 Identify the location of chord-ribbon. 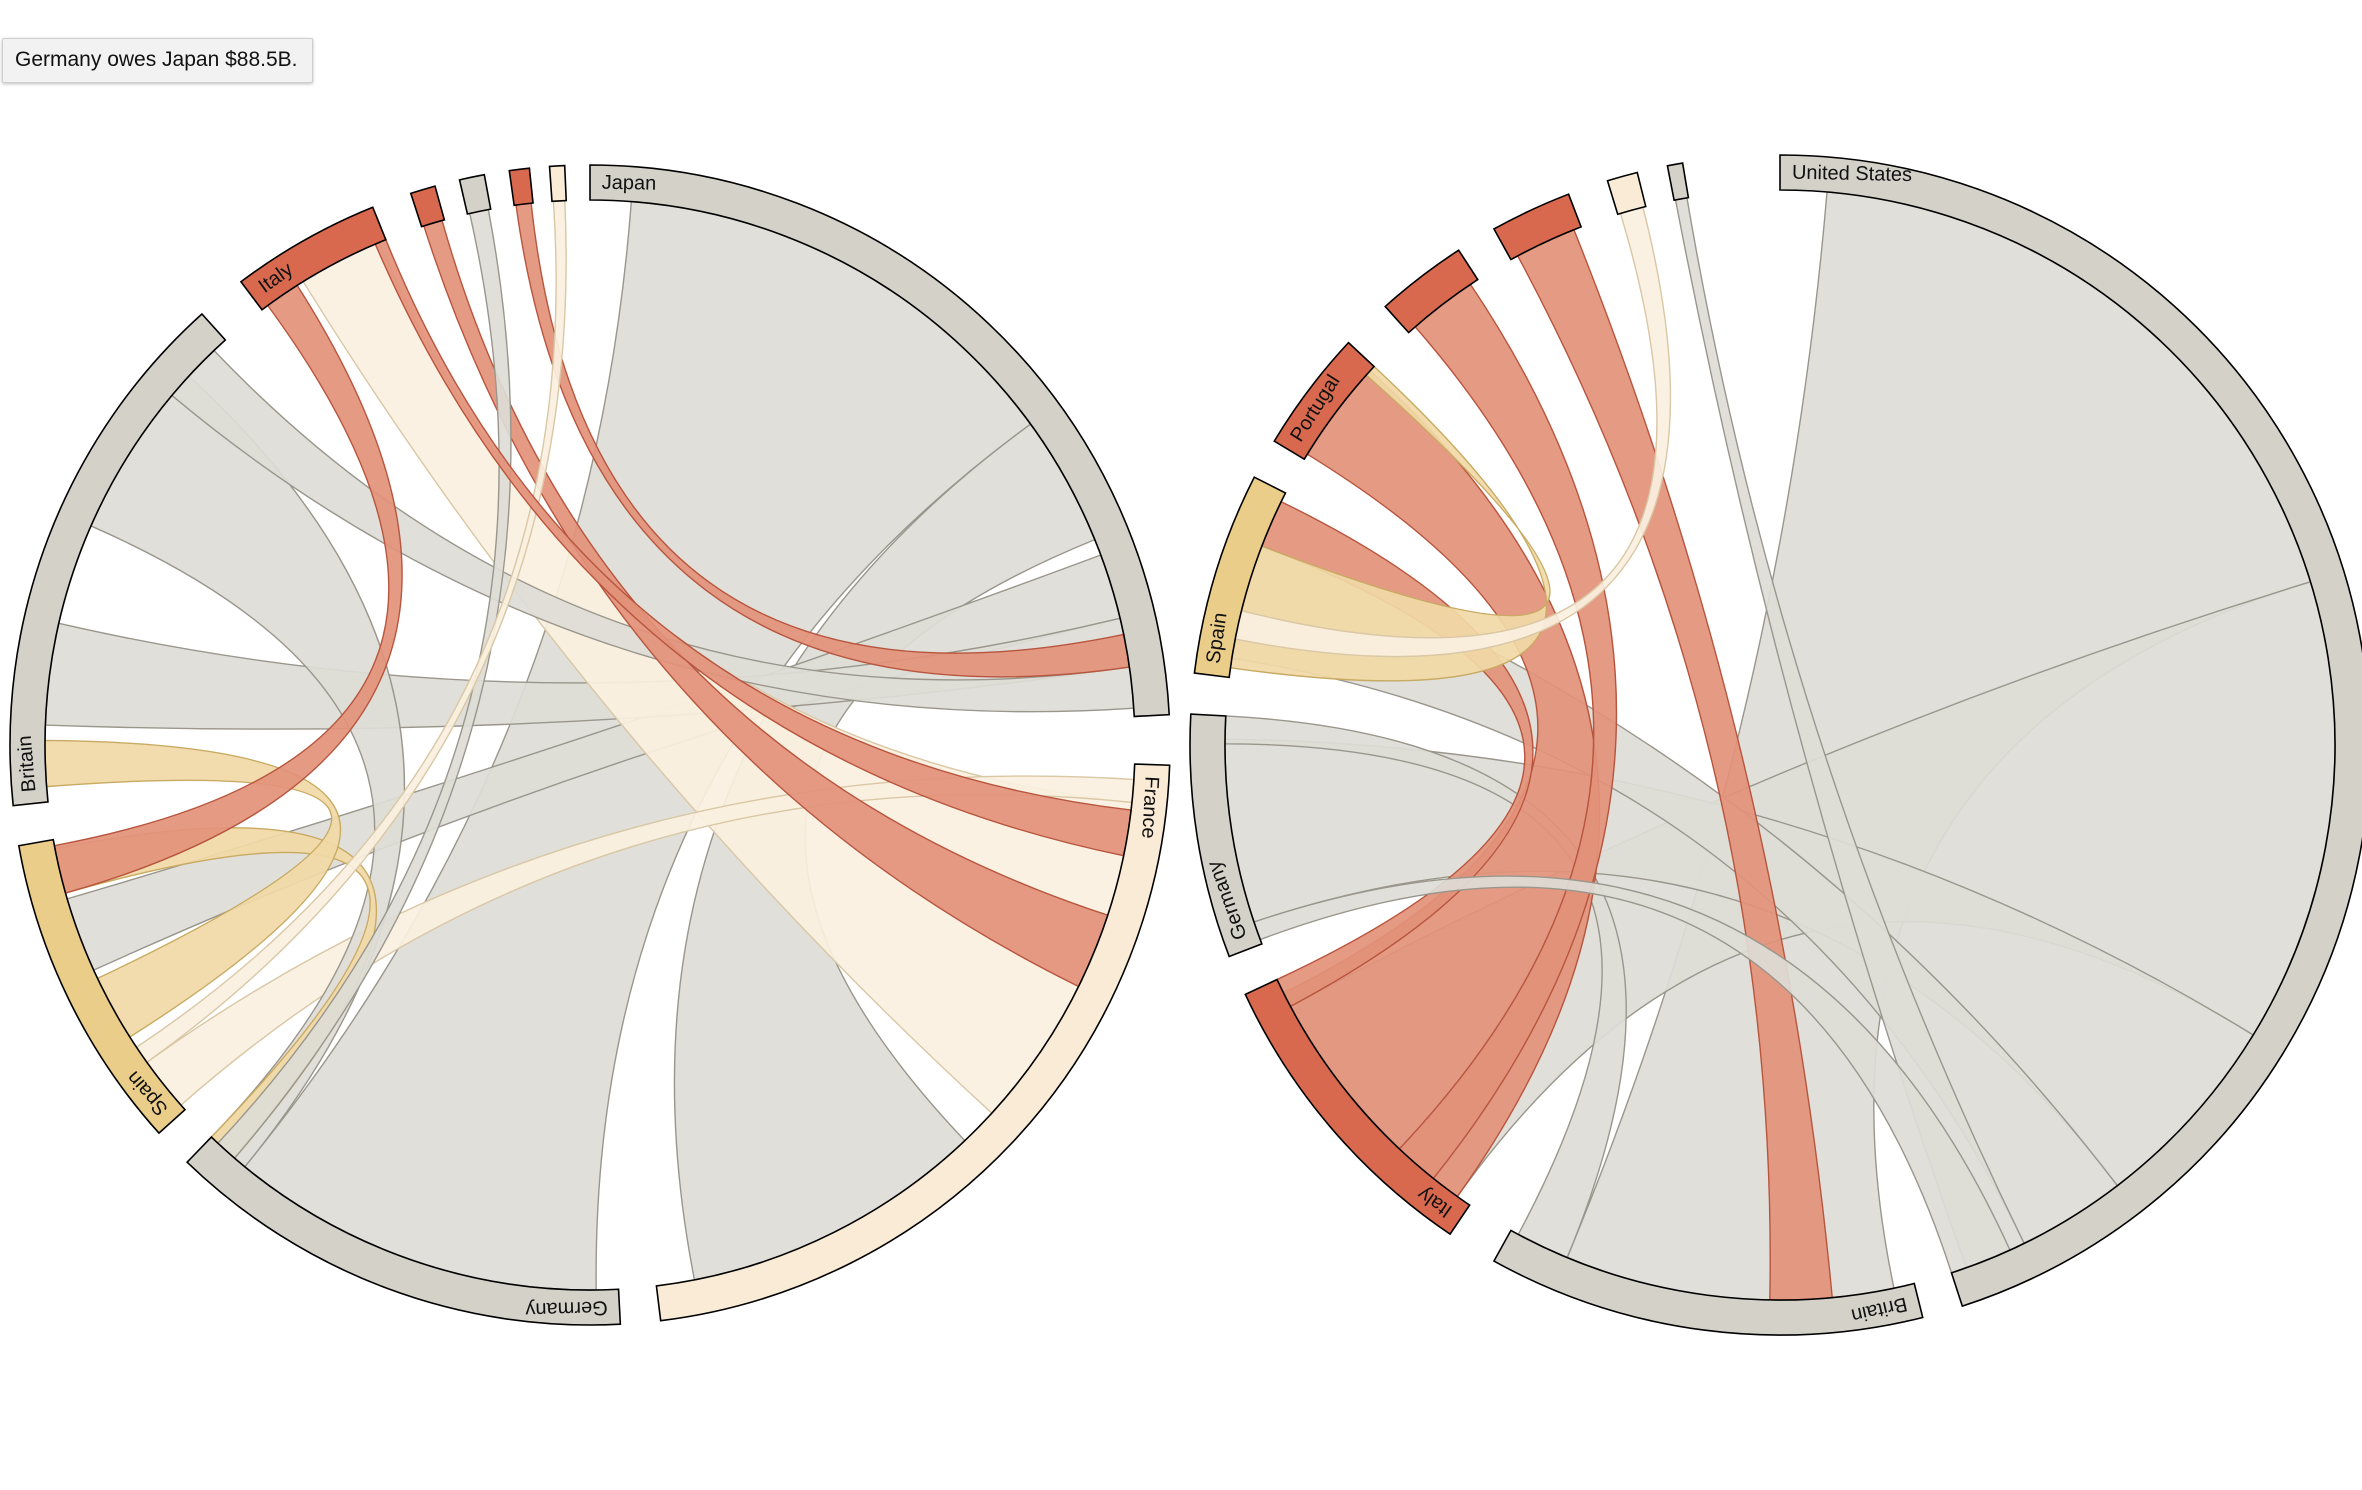
(1390, 523).